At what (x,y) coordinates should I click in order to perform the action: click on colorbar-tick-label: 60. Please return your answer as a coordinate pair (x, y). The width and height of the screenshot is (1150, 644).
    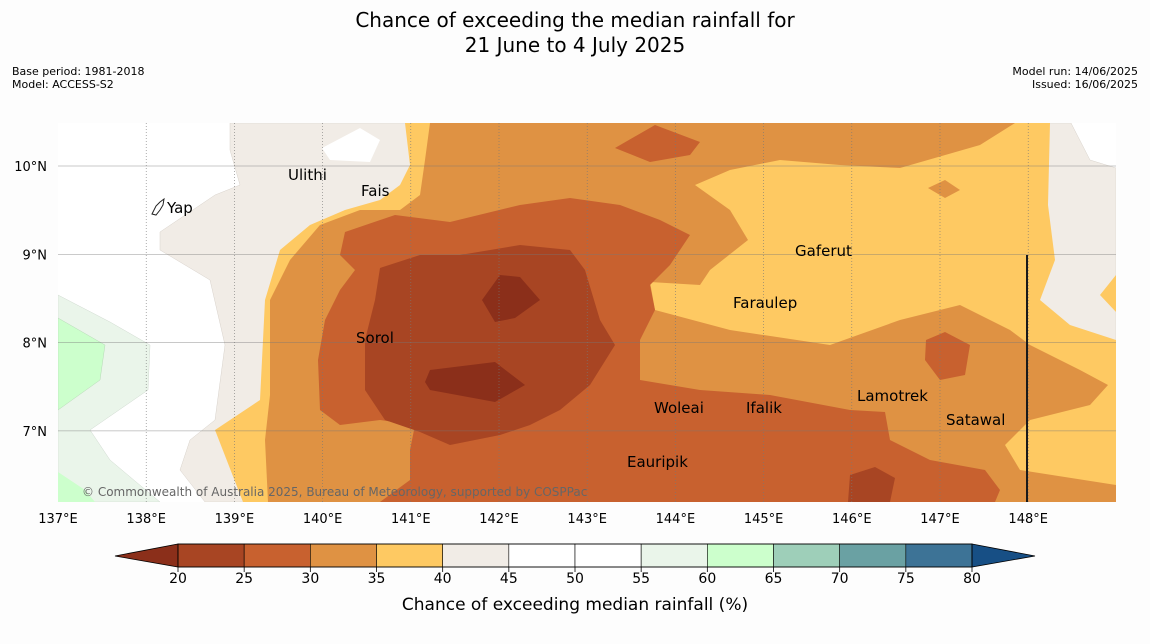
    Looking at the image, I should click on (707, 579).